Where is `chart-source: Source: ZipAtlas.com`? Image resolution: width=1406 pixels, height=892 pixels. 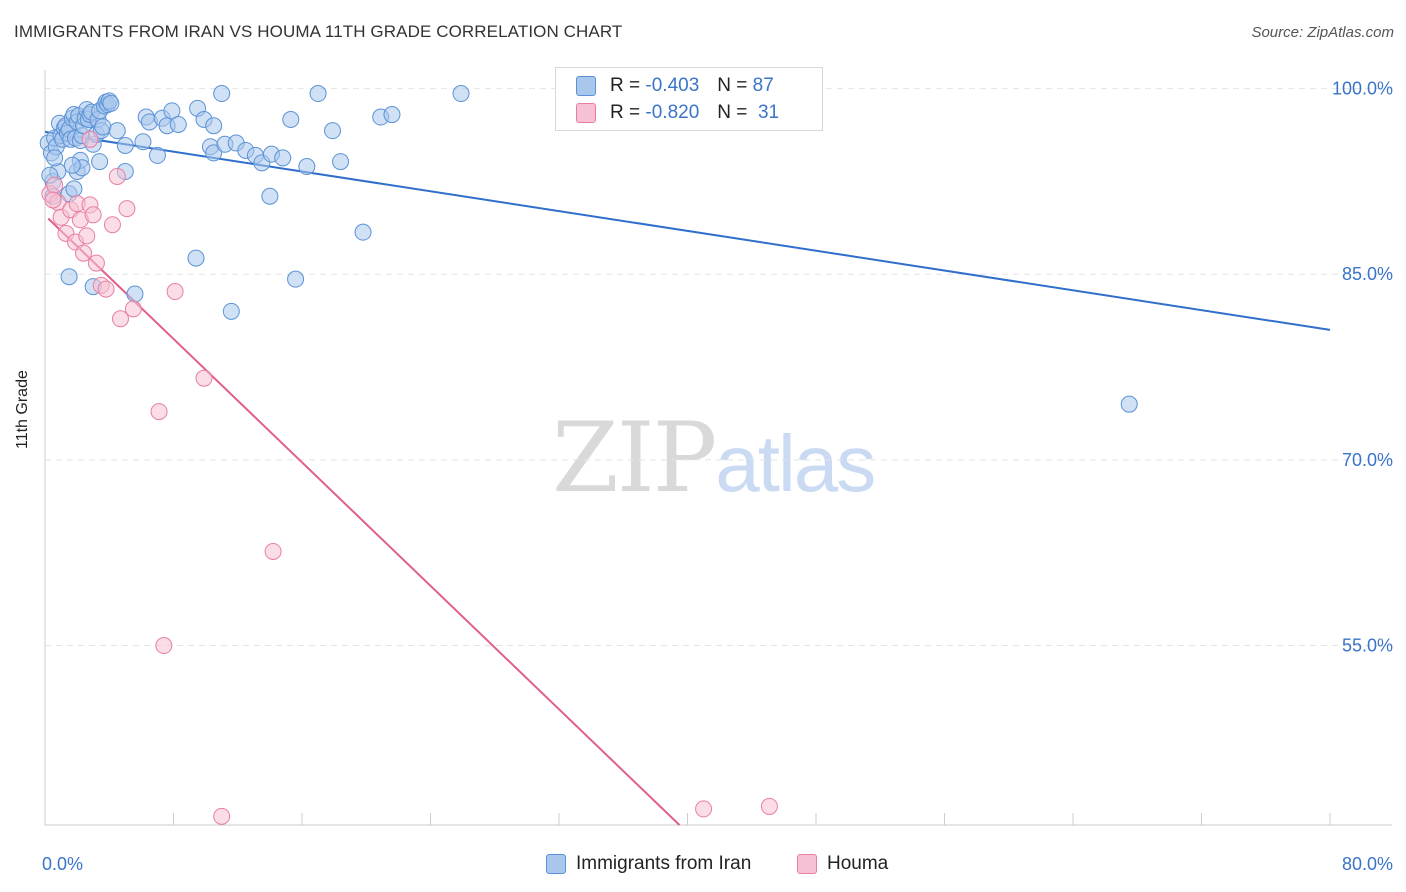 chart-source: Source: ZipAtlas.com is located at coordinates (1322, 32).